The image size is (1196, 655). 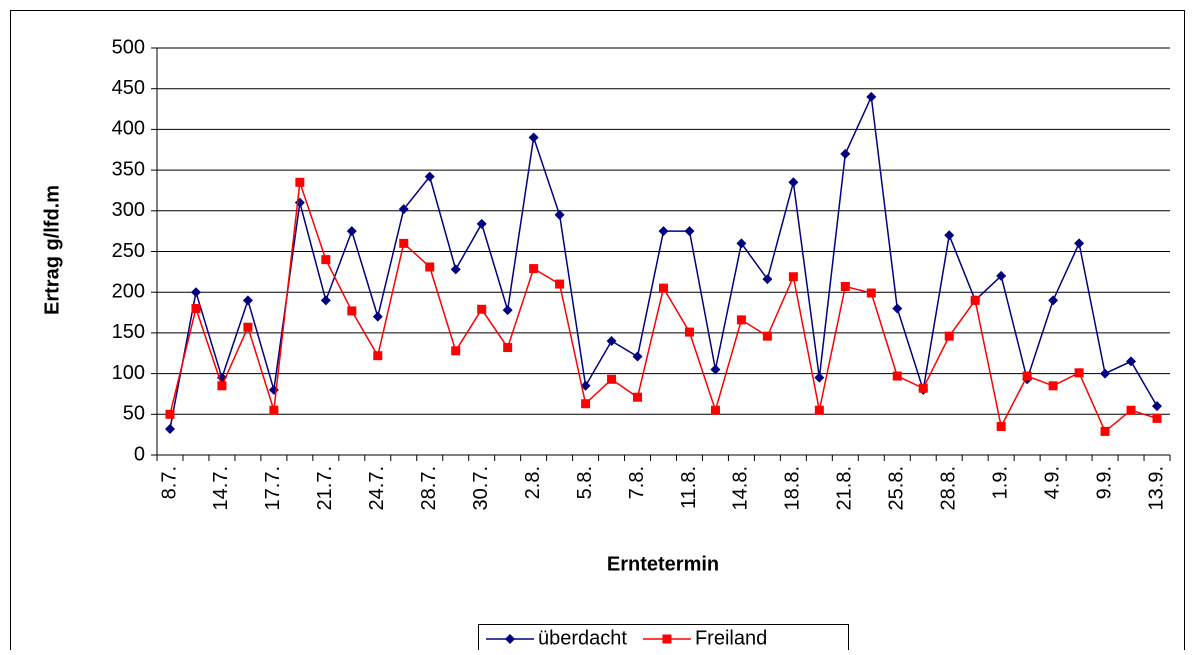 I want to click on y-tick-label: 250, so click(x=128, y=251).